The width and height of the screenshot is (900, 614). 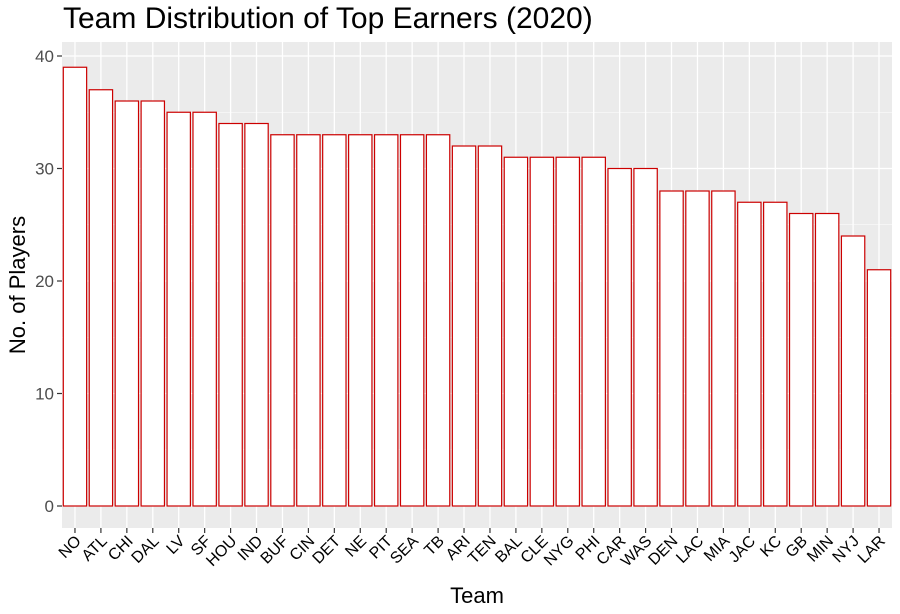 I want to click on bar-phi, so click(x=593, y=331).